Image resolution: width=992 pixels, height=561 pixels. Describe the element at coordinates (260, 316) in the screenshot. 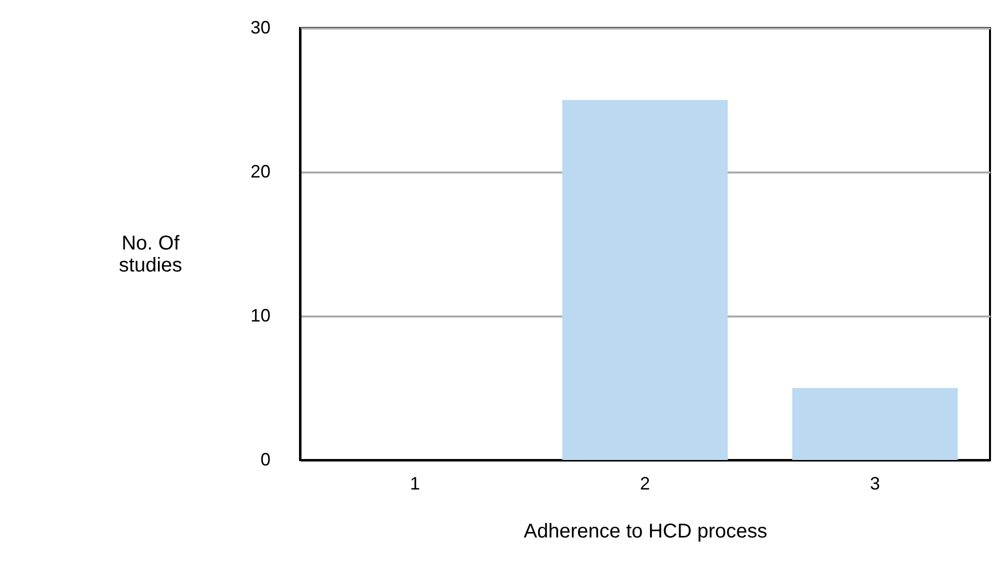

I see `y-tick-label: 10` at that location.